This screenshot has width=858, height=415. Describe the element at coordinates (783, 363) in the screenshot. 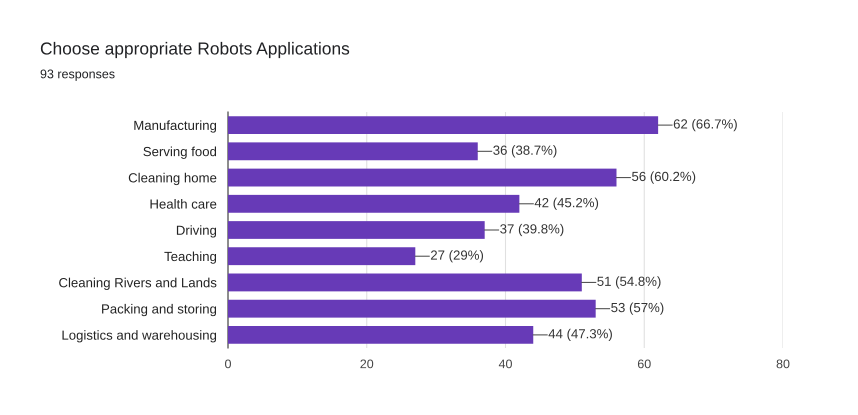

I see `x-tick-label: 80` at that location.